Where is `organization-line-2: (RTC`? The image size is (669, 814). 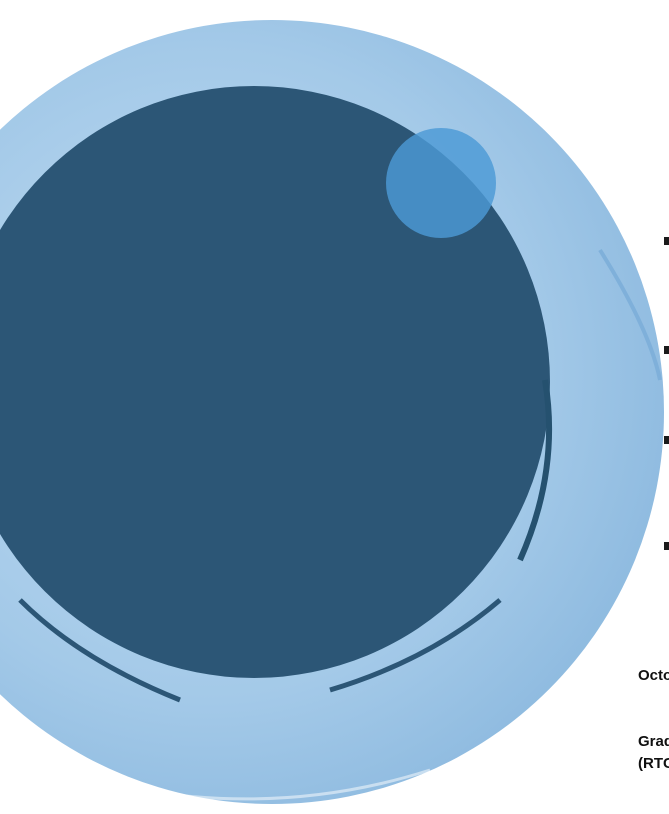
organization-line-2: (RTC is located at coordinates (653, 763).